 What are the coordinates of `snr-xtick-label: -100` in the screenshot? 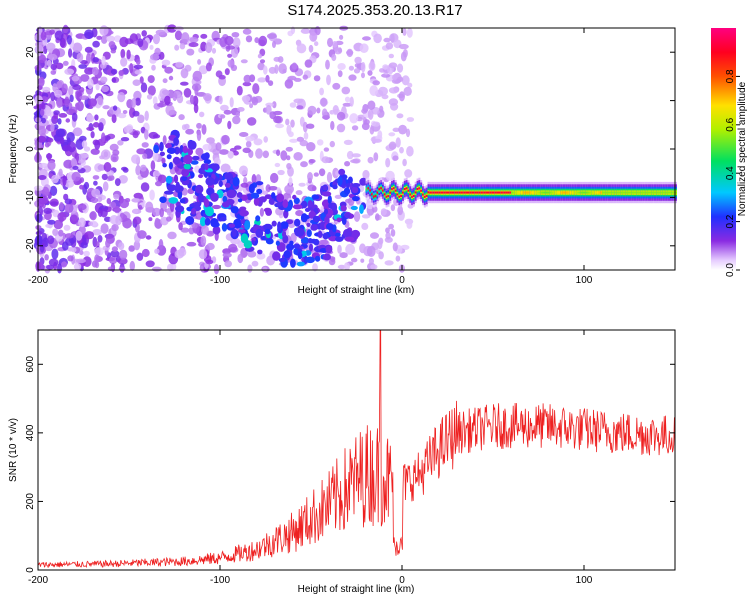 It's located at (220, 580).